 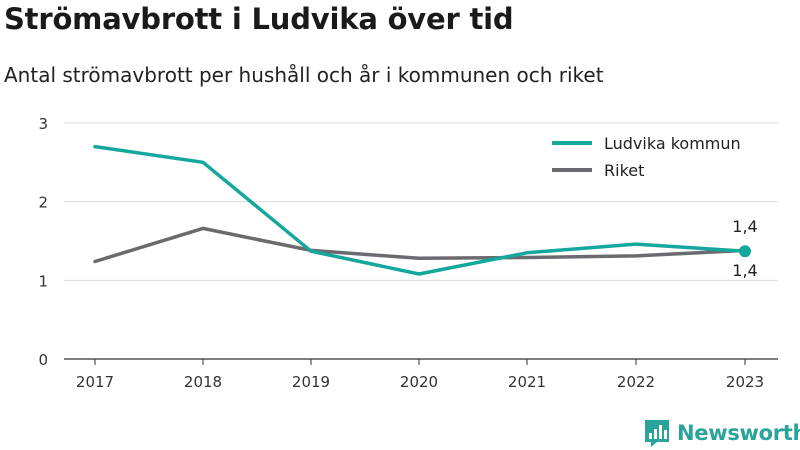 I want to click on end-labels: 1,4 1,4, so click(x=744, y=248).